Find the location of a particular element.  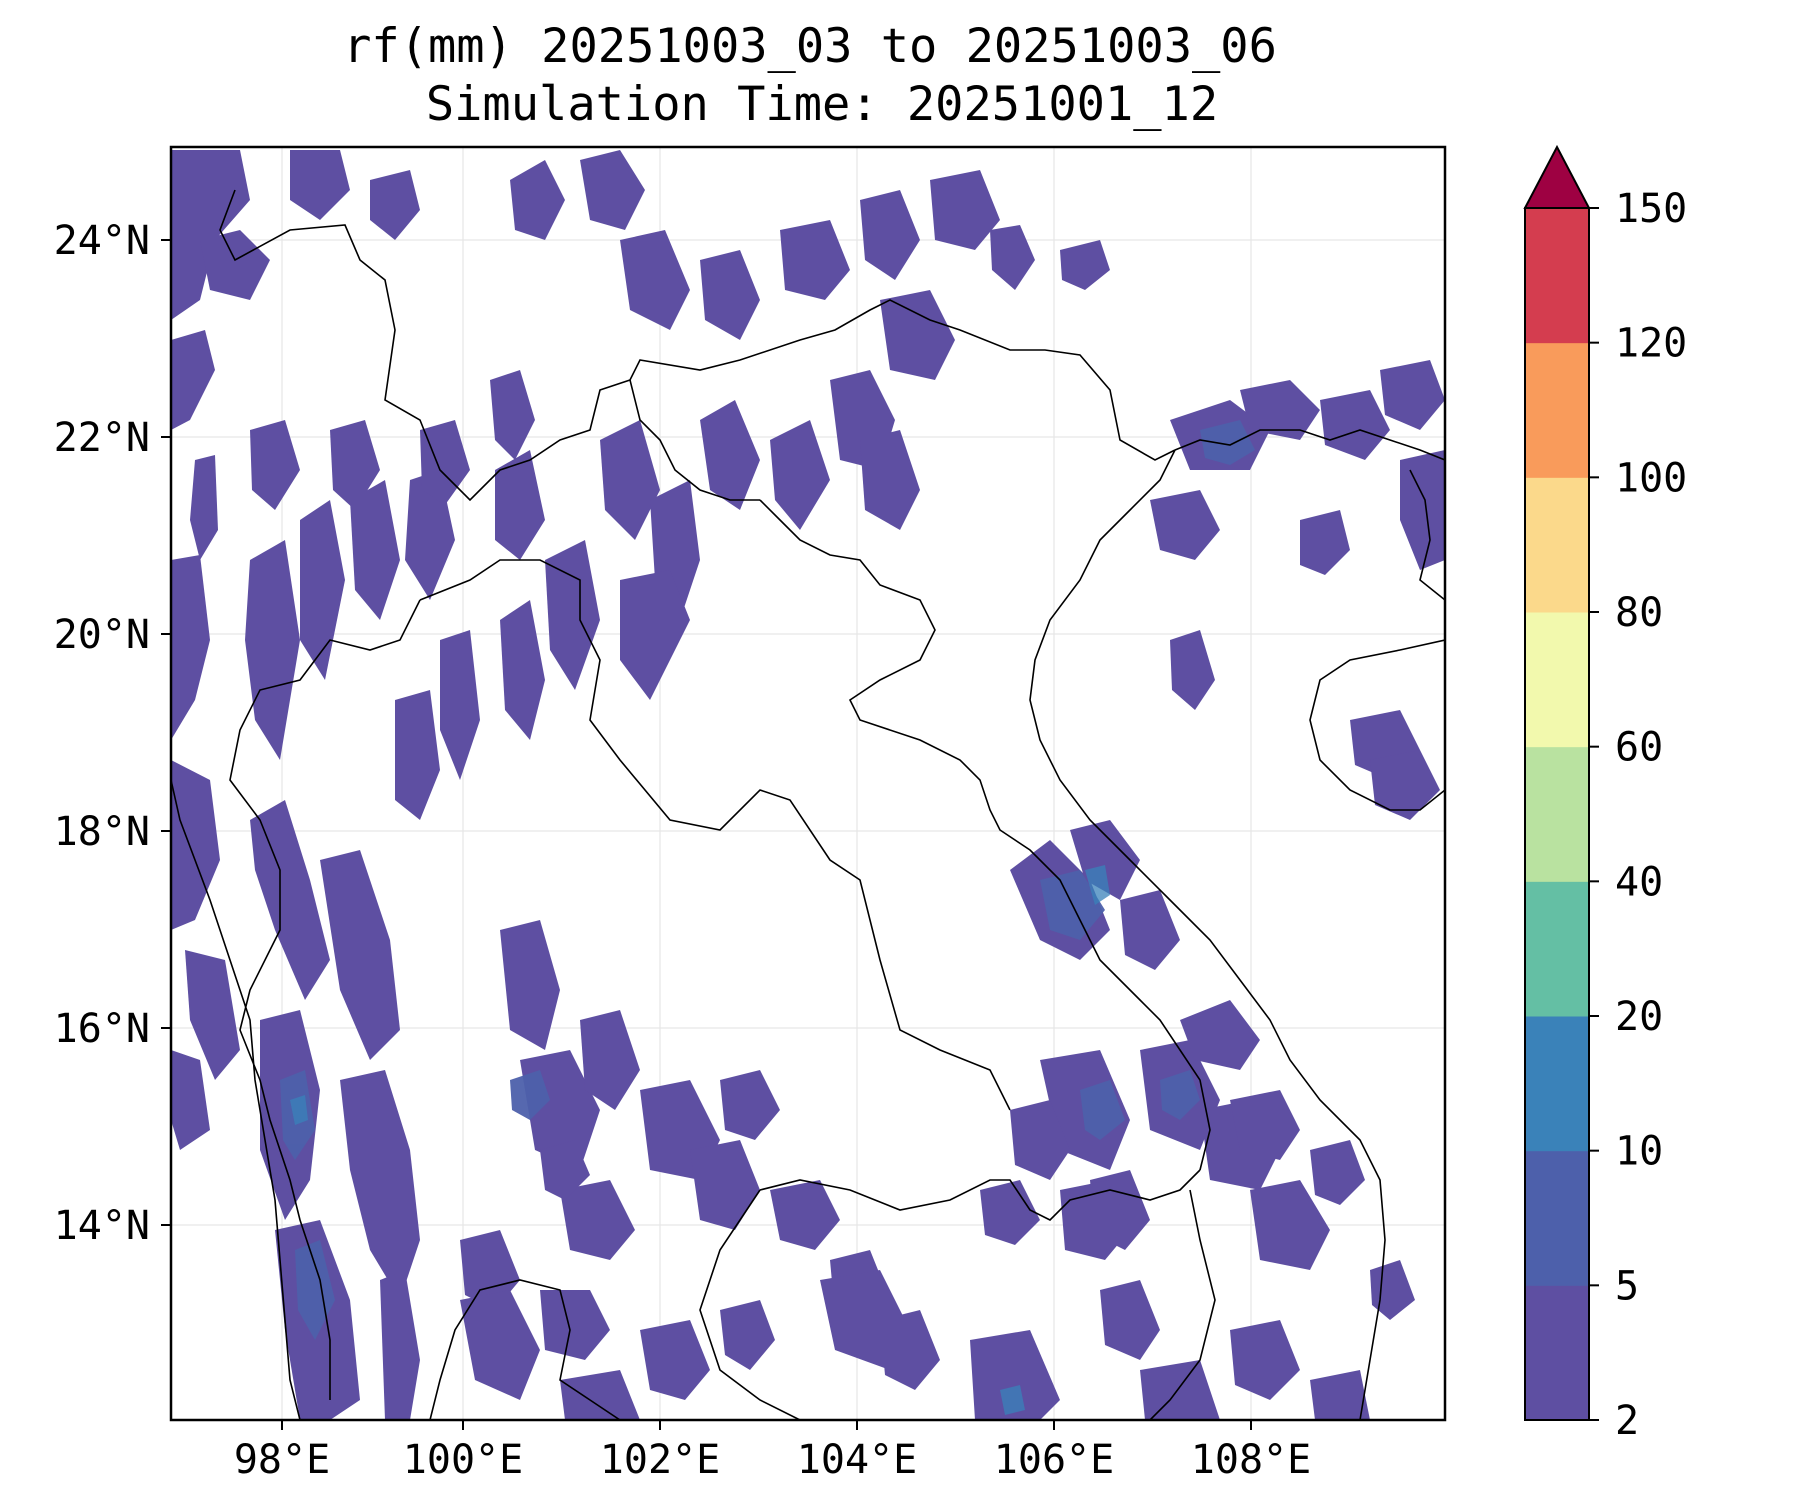

y-tick-label: 18°N is located at coordinates (102, 832).